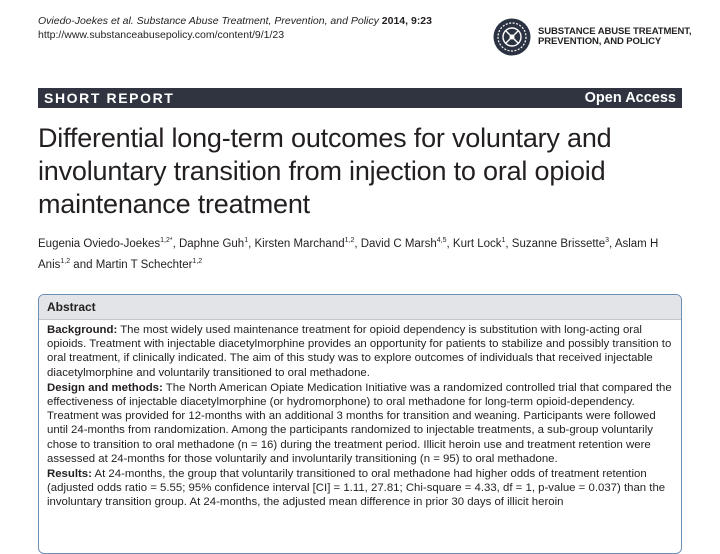 This screenshot has height=554, width=720. What do you see at coordinates (607, 240) in the screenshot?
I see `author-affiliation: 3` at bounding box center [607, 240].